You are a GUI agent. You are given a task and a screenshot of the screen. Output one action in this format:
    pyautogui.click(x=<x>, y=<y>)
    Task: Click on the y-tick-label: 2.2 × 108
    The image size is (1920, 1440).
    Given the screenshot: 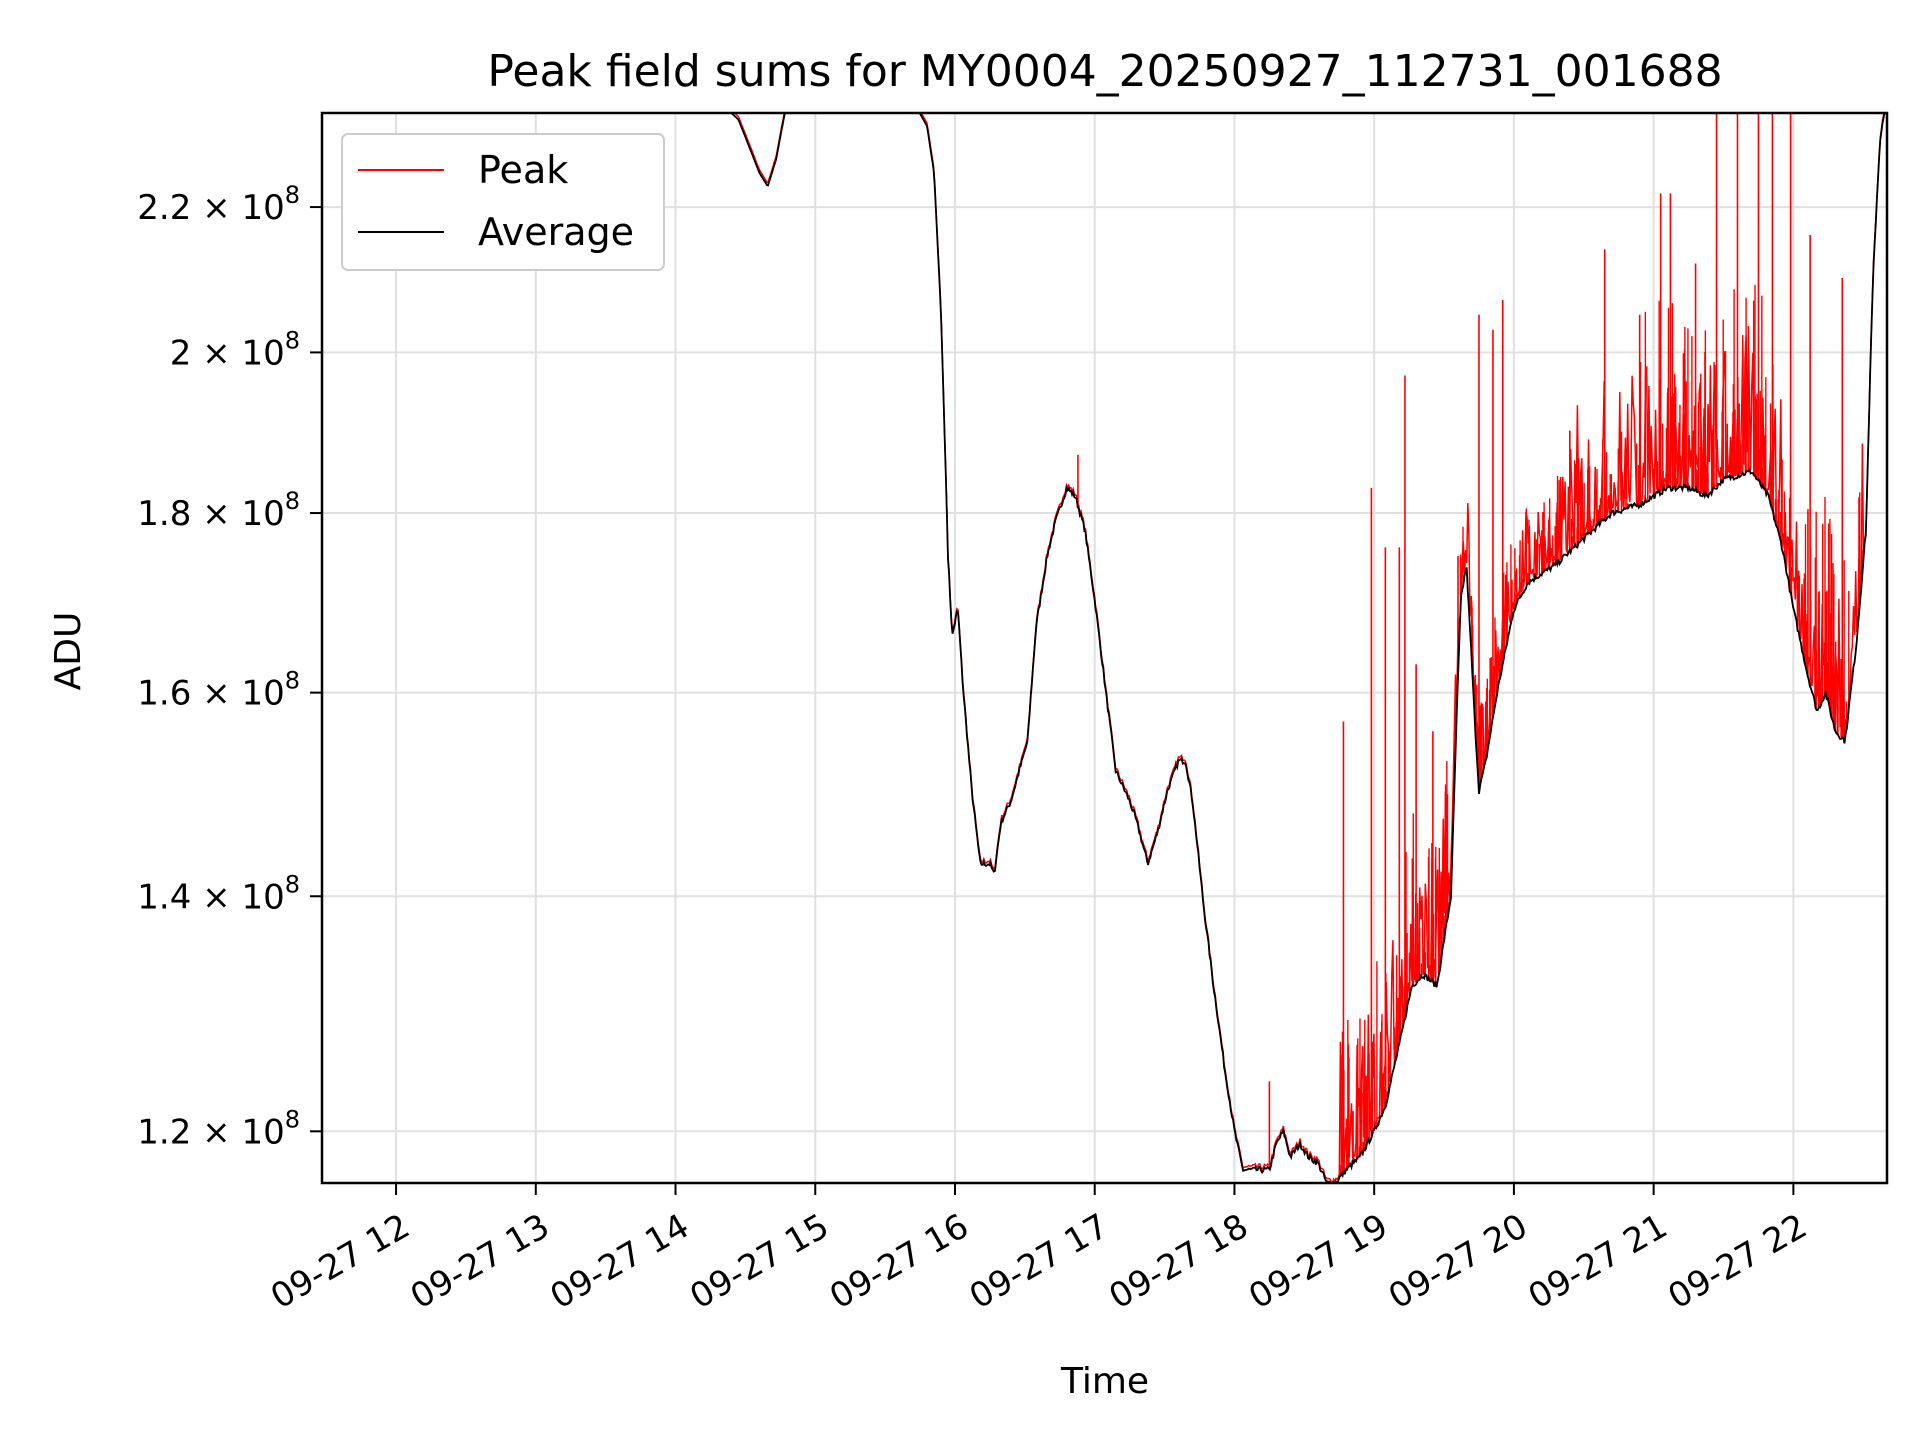 What is the action you would take?
    pyautogui.click(x=218, y=204)
    